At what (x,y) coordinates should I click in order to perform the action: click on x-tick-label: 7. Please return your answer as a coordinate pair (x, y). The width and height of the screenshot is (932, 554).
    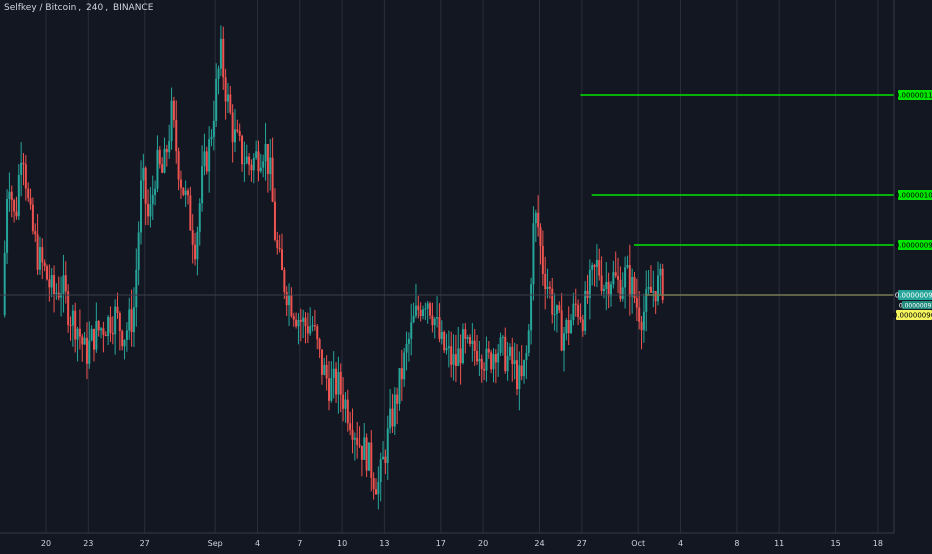
    Looking at the image, I should click on (299, 543).